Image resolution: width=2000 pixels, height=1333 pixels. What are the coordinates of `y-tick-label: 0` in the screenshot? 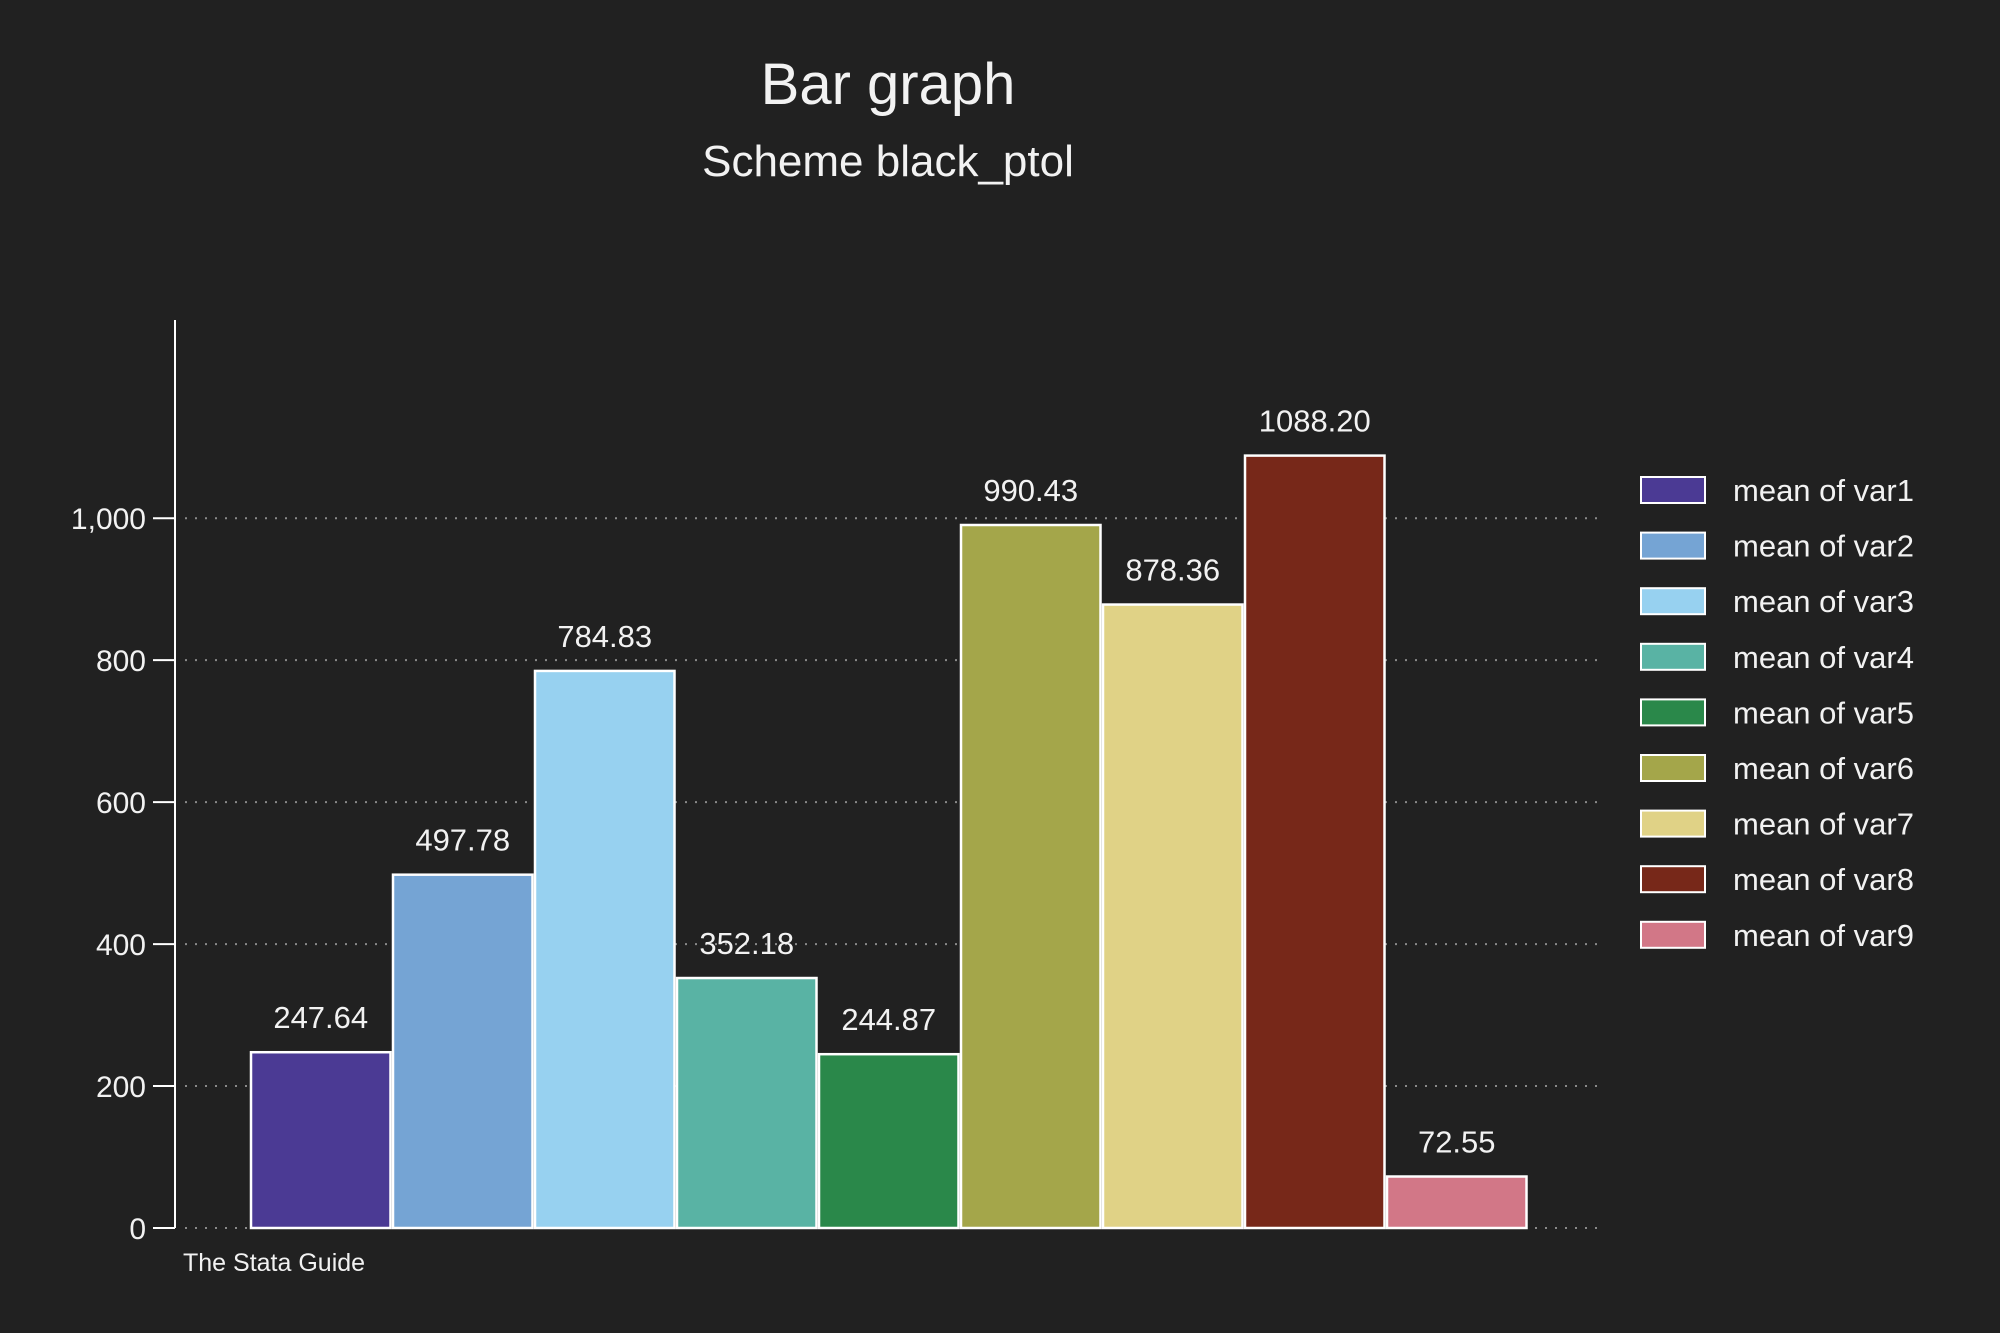 It's located at (137, 1229).